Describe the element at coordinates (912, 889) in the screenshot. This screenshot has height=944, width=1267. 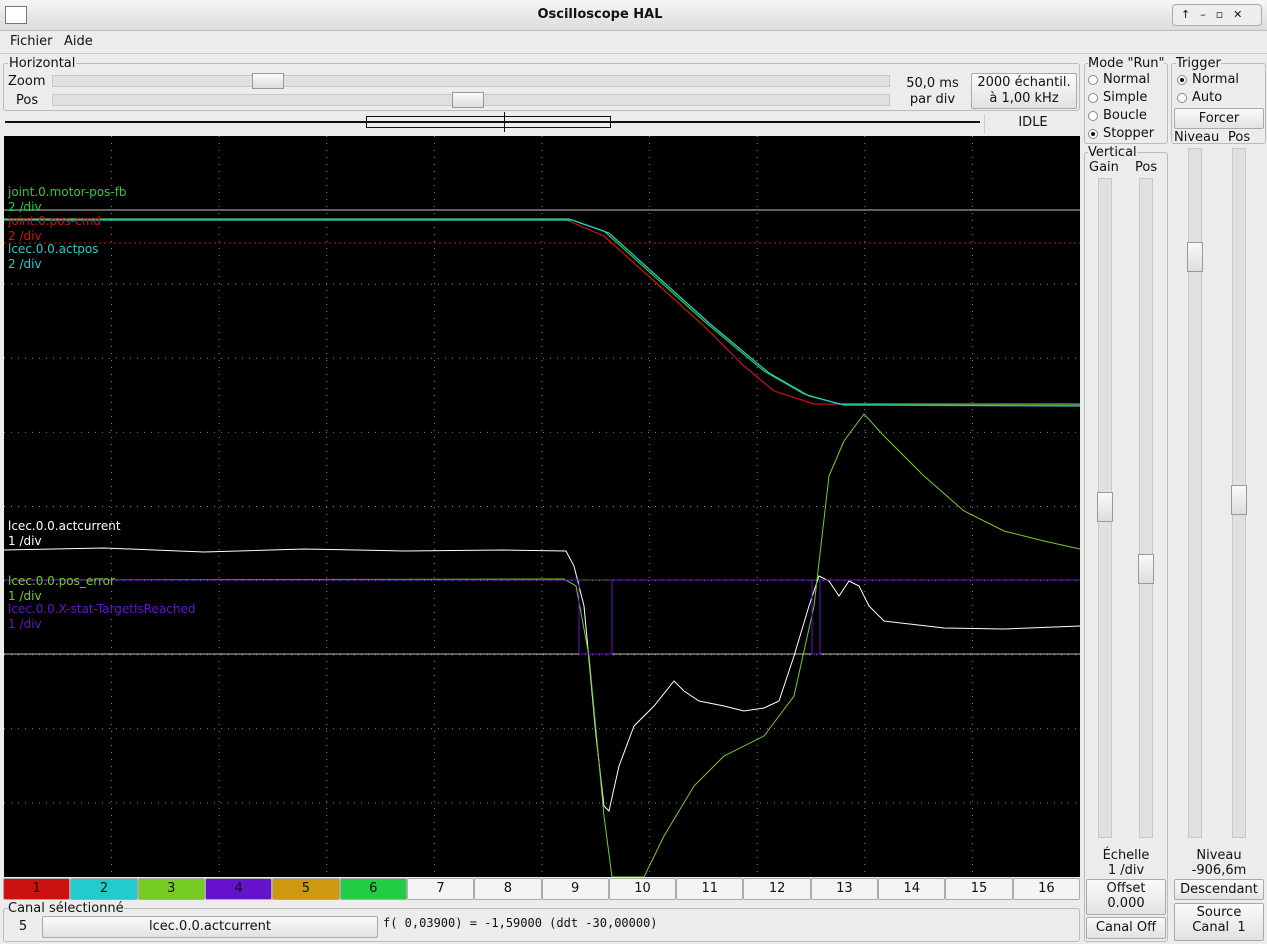
I see `channel-button: 14` at that location.